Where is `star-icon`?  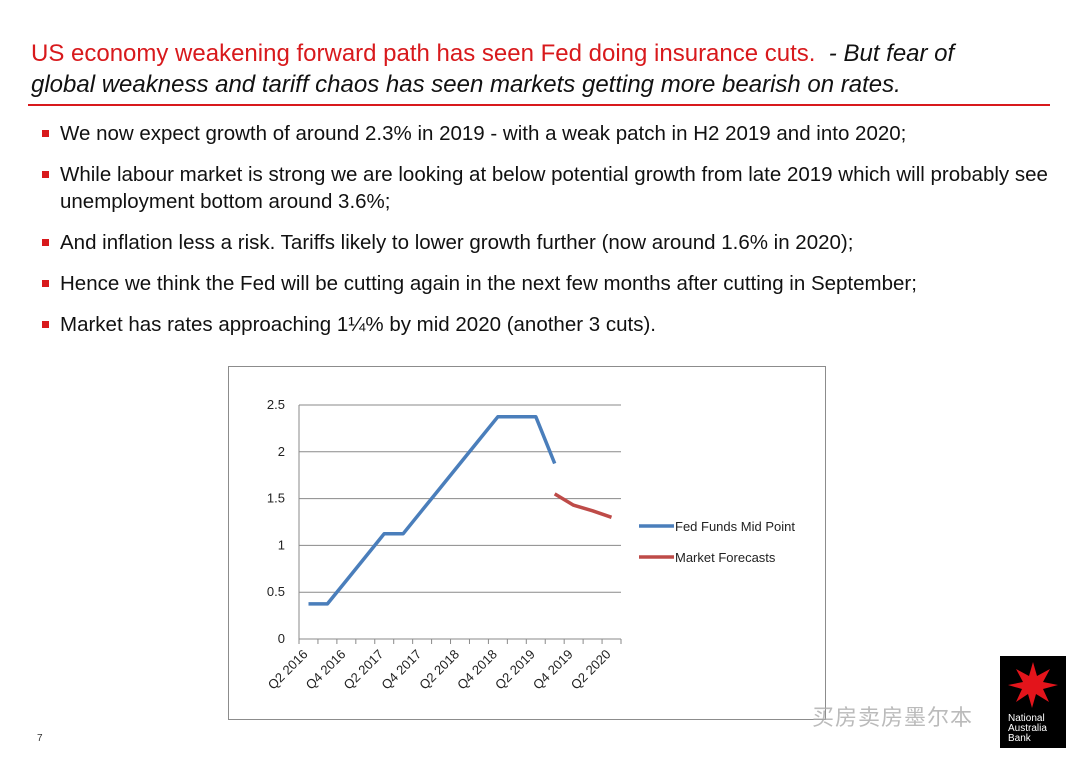
star-icon is located at coordinates (1033, 685).